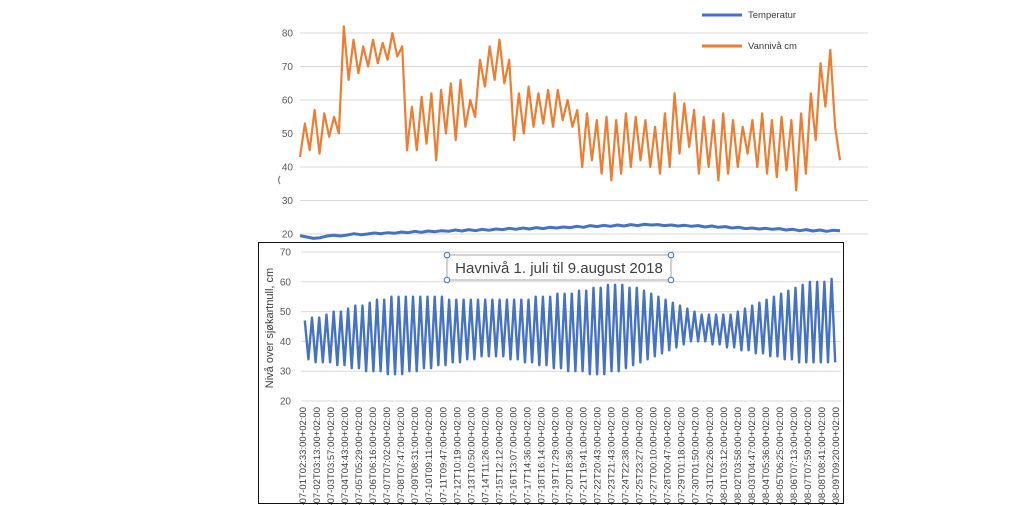 This screenshot has height=505, width=1024. Describe the element at coordinates (429, 456) in the screenshot. I see `x-tick-label: 2018-07-10T09:11:00+02:00` at that location.